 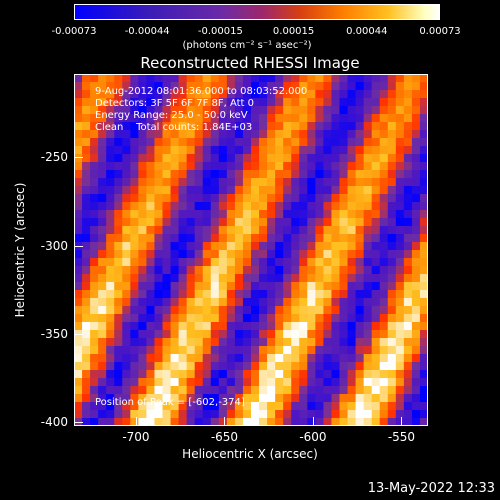 What do you see at coordinates (74, 31) in the screenshot?
I see `colorbar-tick-label: -0.00073` at bounding box center [74, 31].